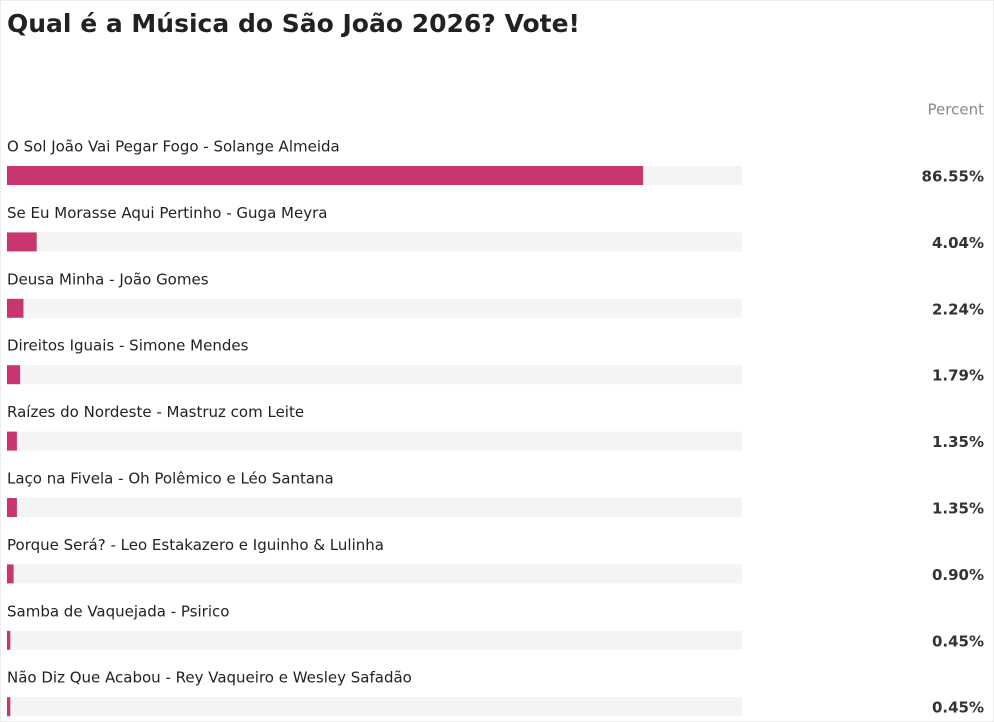  What do you see at coordinates (953, 177) in the screenshot?
I see `value-label: 86.55%` at bounding box center [953, 177].